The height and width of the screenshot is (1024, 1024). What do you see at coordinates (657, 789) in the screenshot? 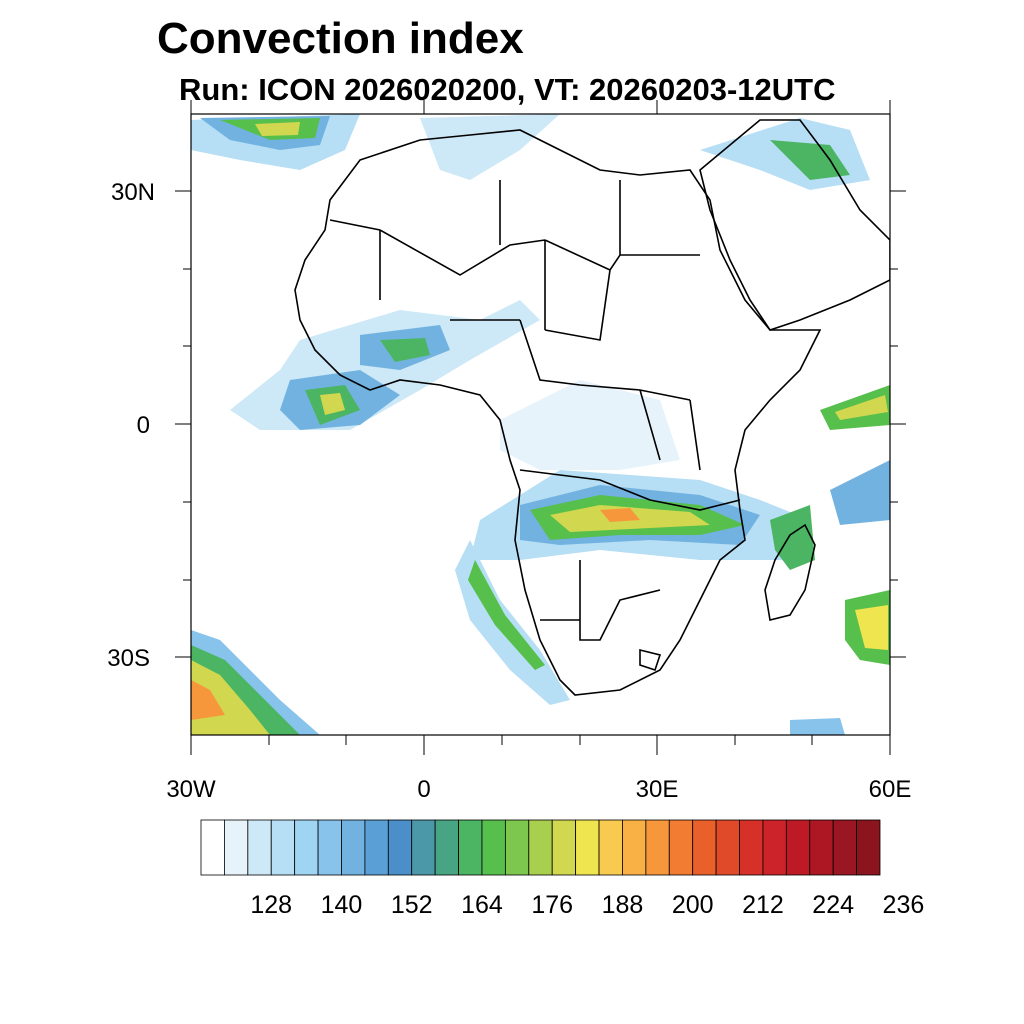
I see `x-tick-label-30e: 30E` at bounding box center [657, 789].